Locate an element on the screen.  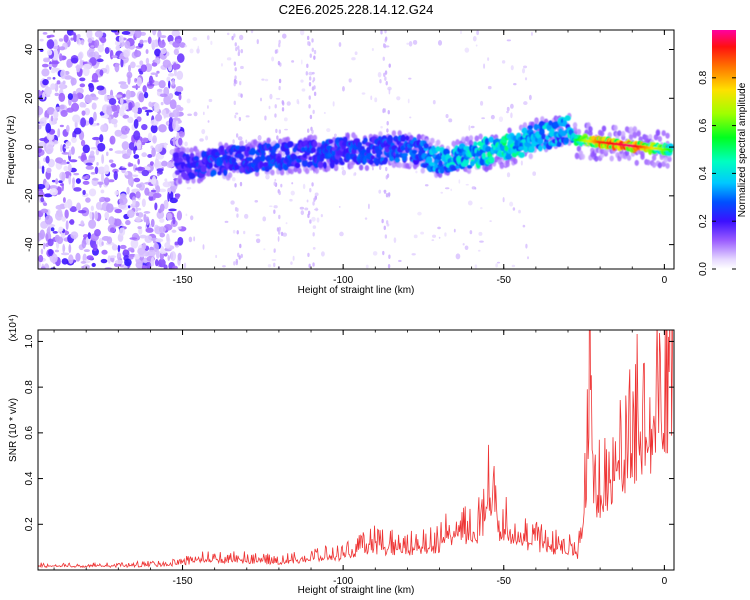
spectrogram-y-label: Frequency (Hz) is located at coordinates (11, 150).